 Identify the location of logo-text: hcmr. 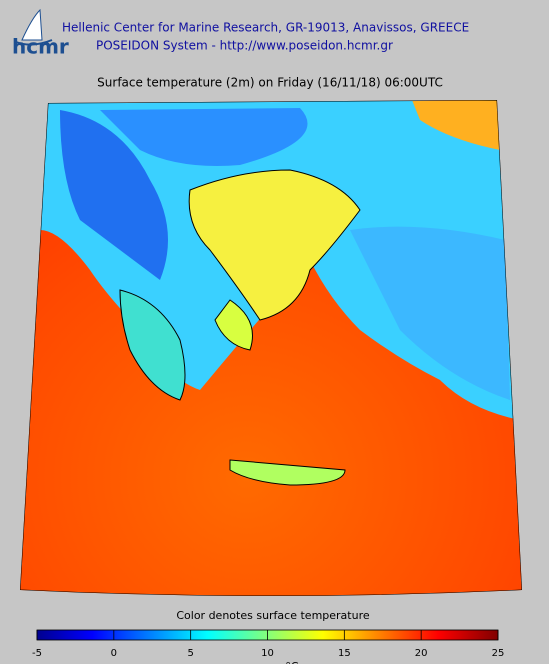
(40, 47).